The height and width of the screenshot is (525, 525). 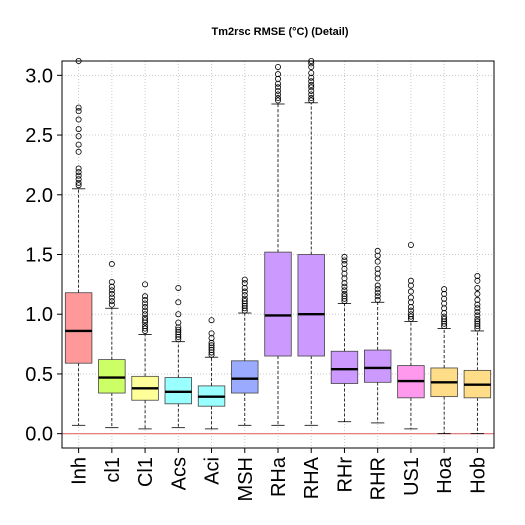 I want to click on x-category-label: US1, so click(x=412, y=476).